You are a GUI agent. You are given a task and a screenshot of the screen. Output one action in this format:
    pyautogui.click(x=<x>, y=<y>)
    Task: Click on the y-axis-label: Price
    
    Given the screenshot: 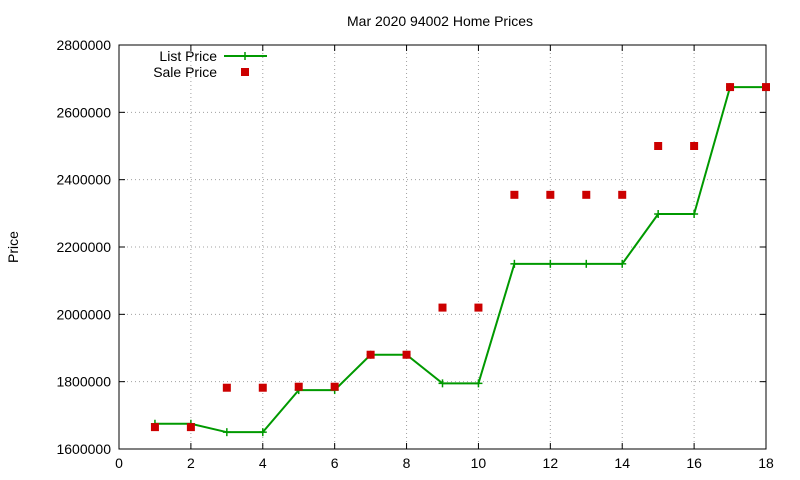 What is the action you would take?
    pyautogui.click(x=13, y=247)
    